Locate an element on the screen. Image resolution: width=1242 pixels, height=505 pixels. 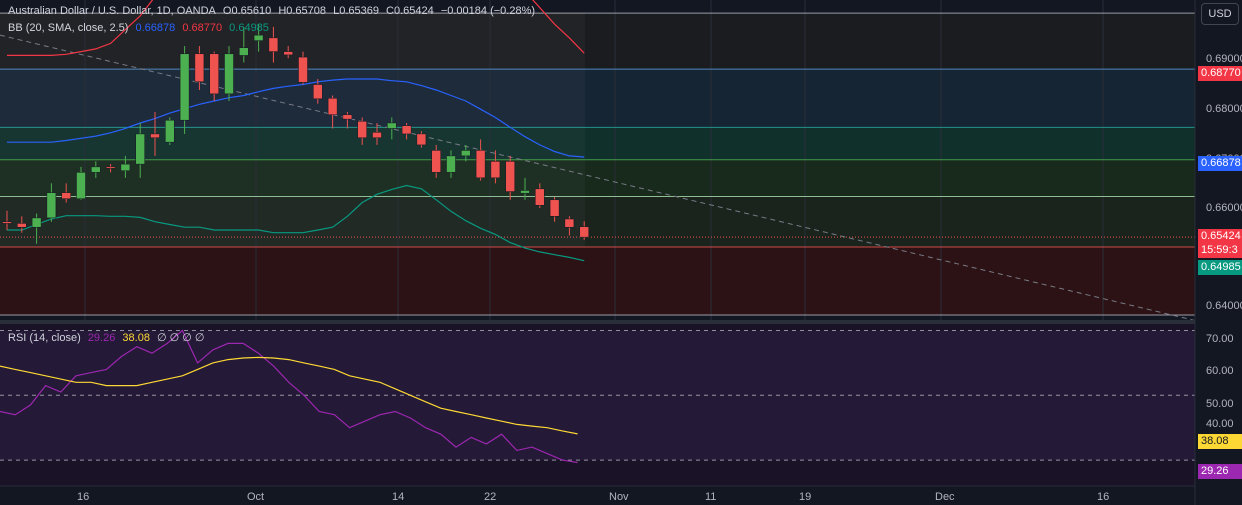
bb-basis-tag: 0.66878 is located at coordinates (1220, 163).